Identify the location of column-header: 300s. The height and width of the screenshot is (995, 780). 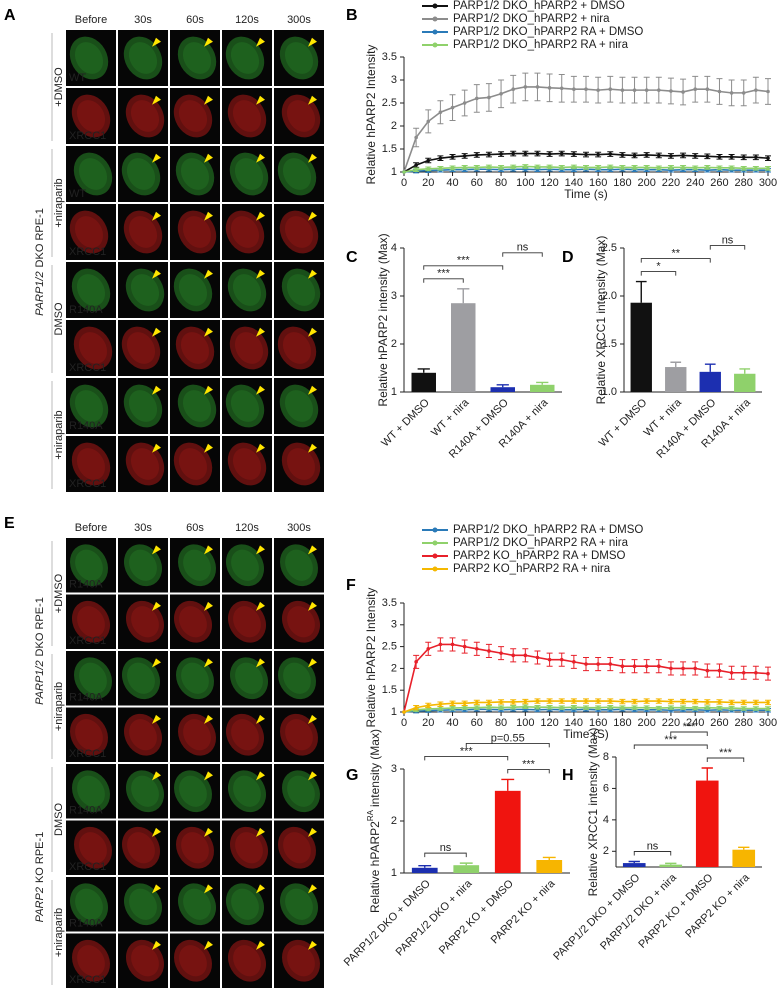
(299, 20).